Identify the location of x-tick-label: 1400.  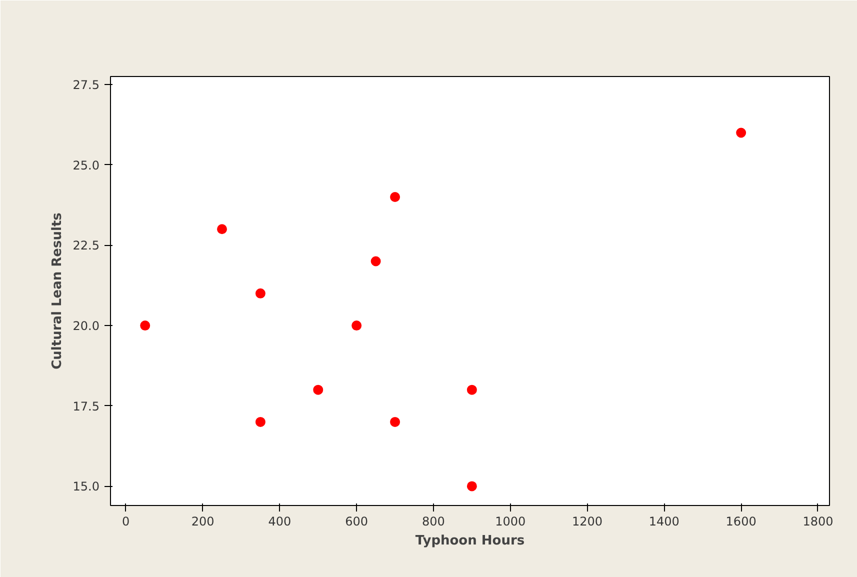
(664, 521).